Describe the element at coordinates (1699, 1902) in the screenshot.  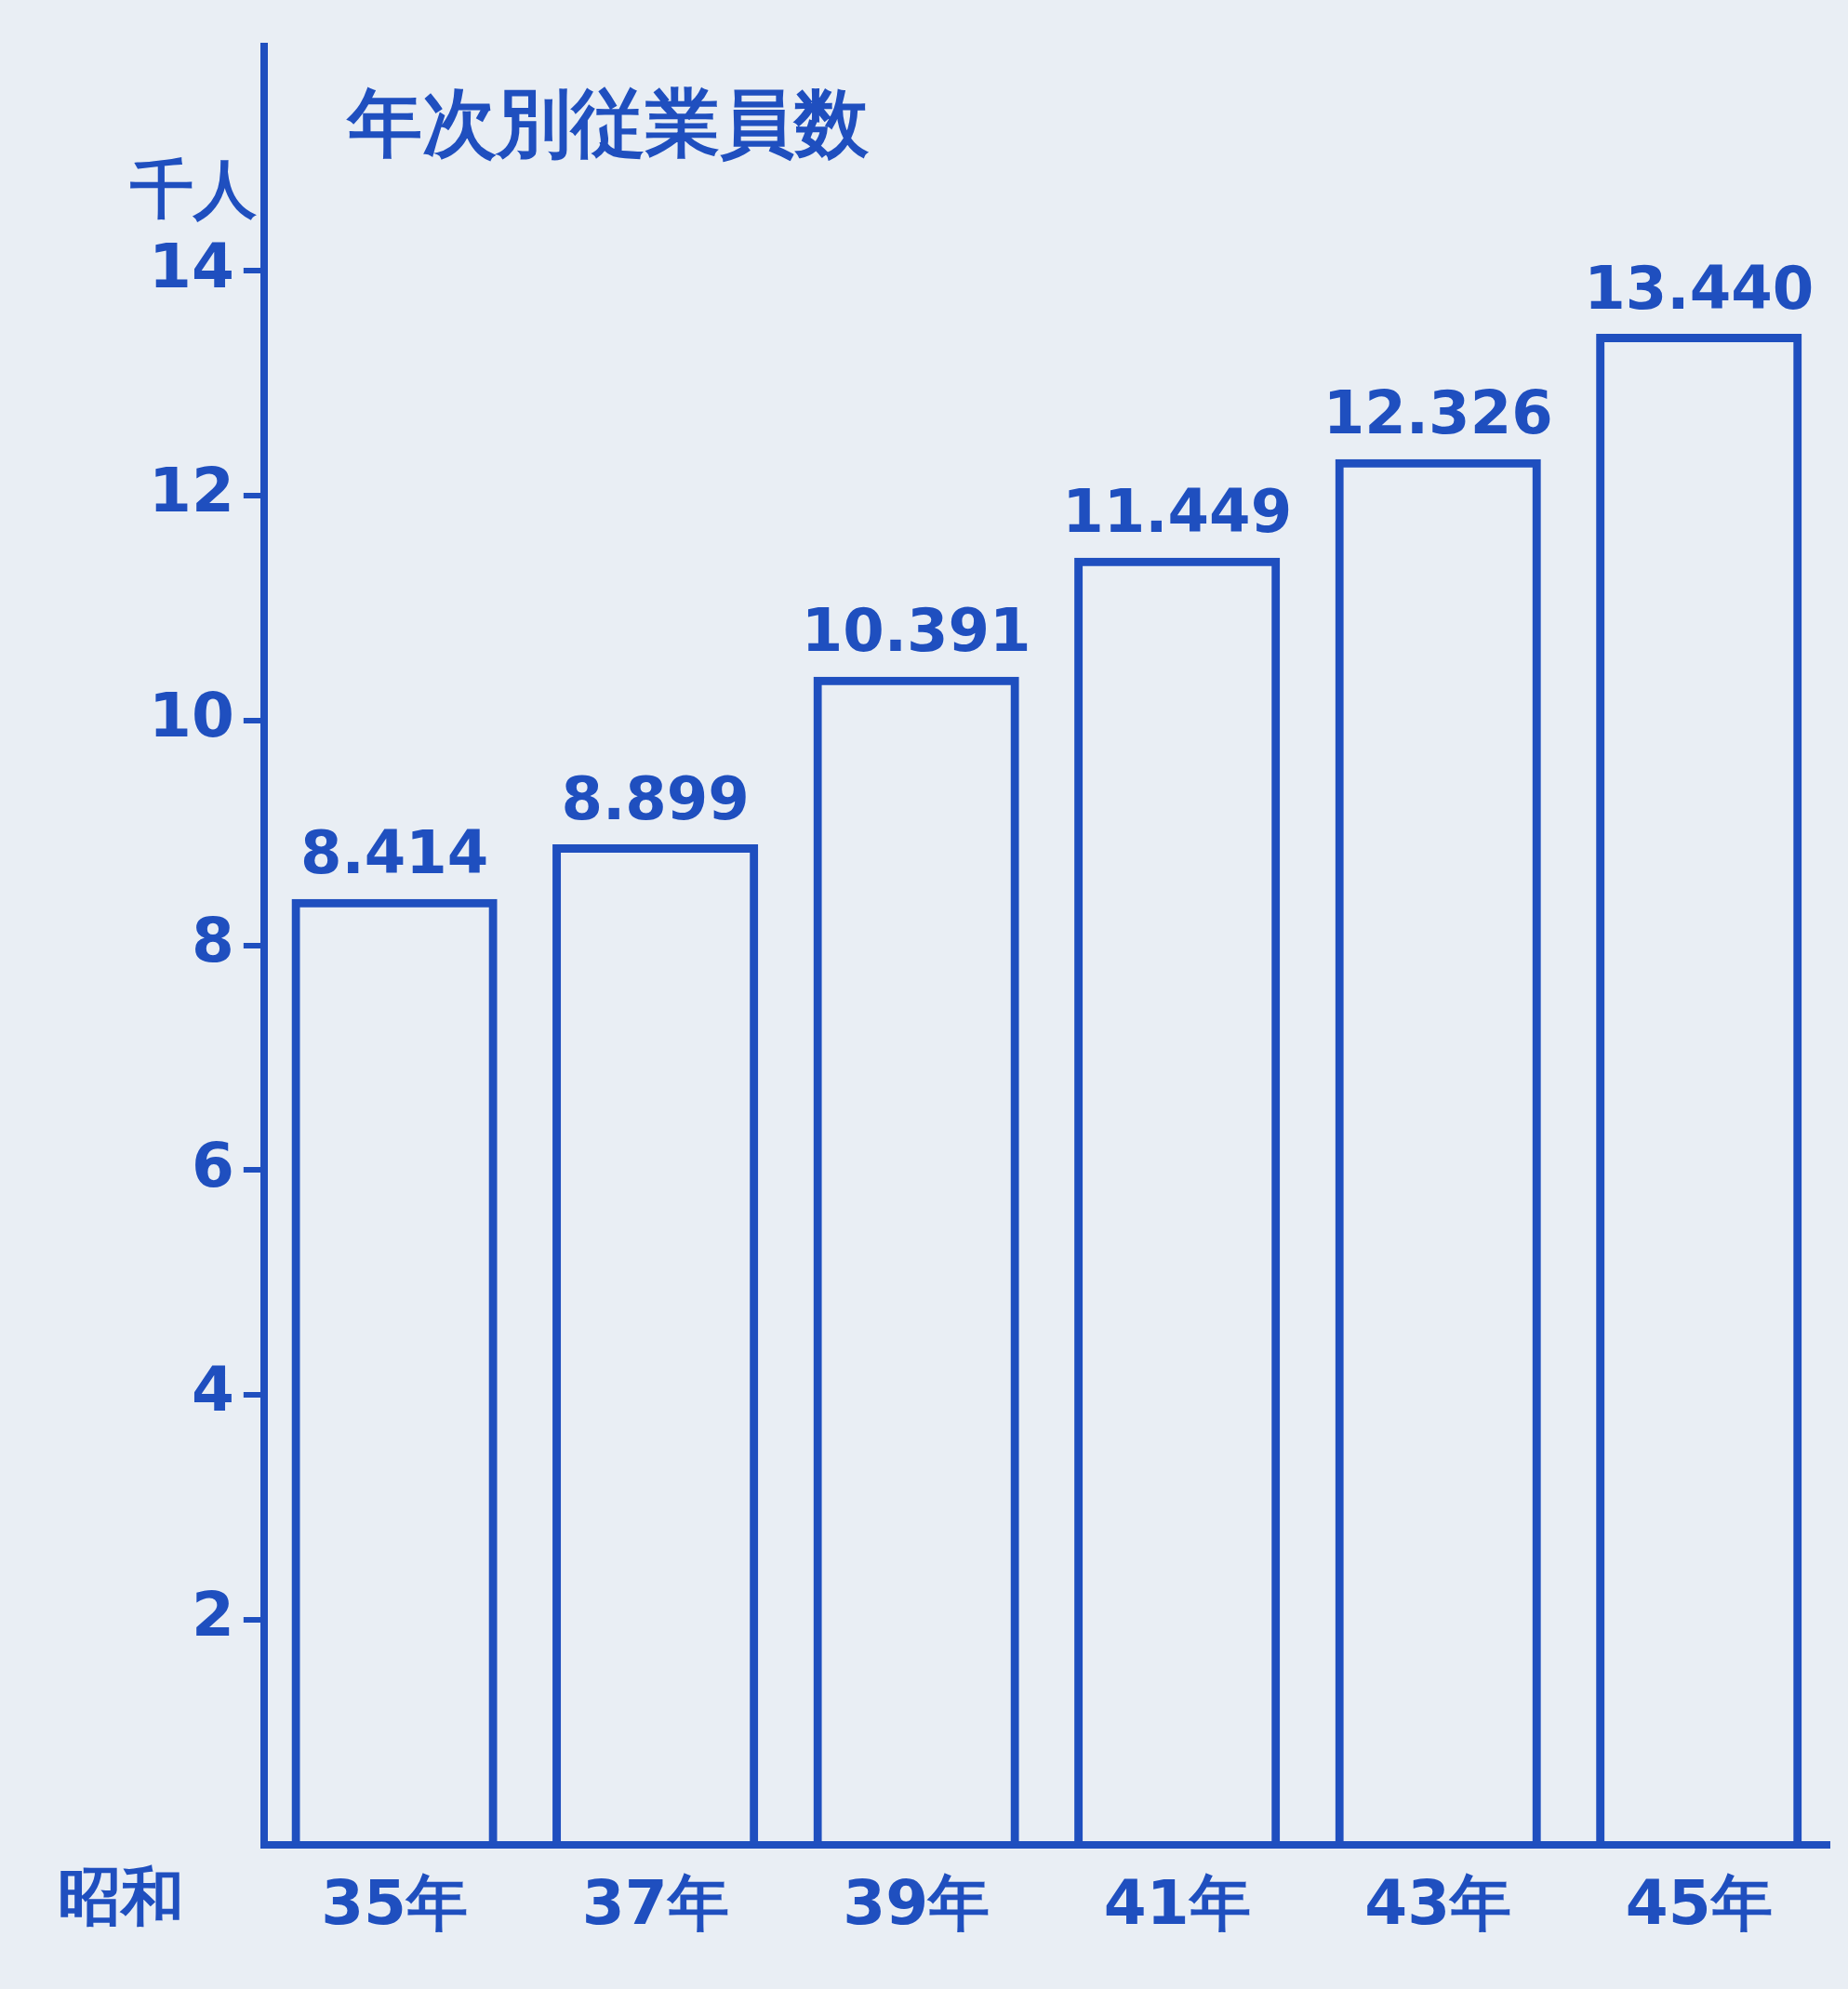
I see `x-tick-label: 45年` at that location.